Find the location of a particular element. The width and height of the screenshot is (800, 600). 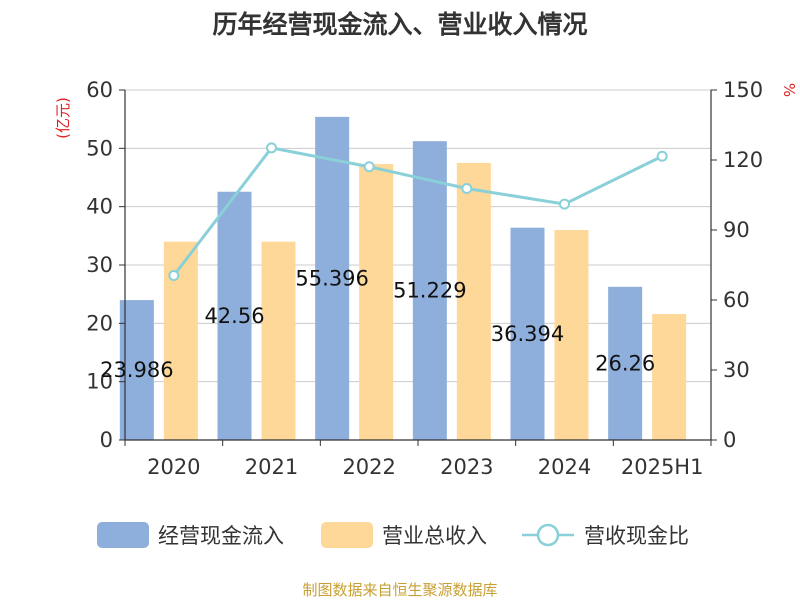

right-tick-label: 120 is located at coordinates (743, 160).